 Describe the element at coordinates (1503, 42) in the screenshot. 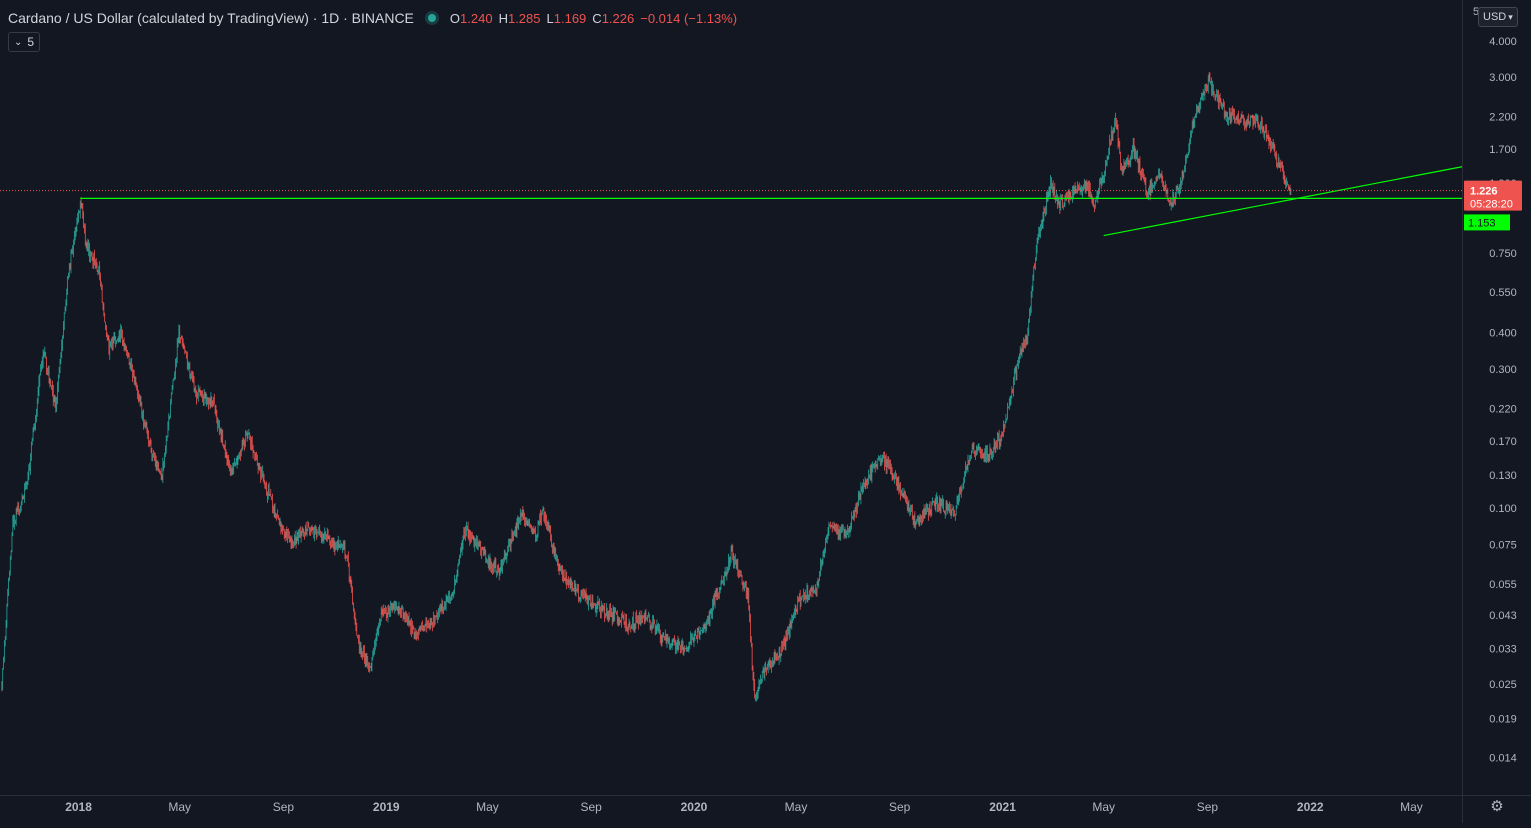

I see `price-tick-label: 4.000` at that location.